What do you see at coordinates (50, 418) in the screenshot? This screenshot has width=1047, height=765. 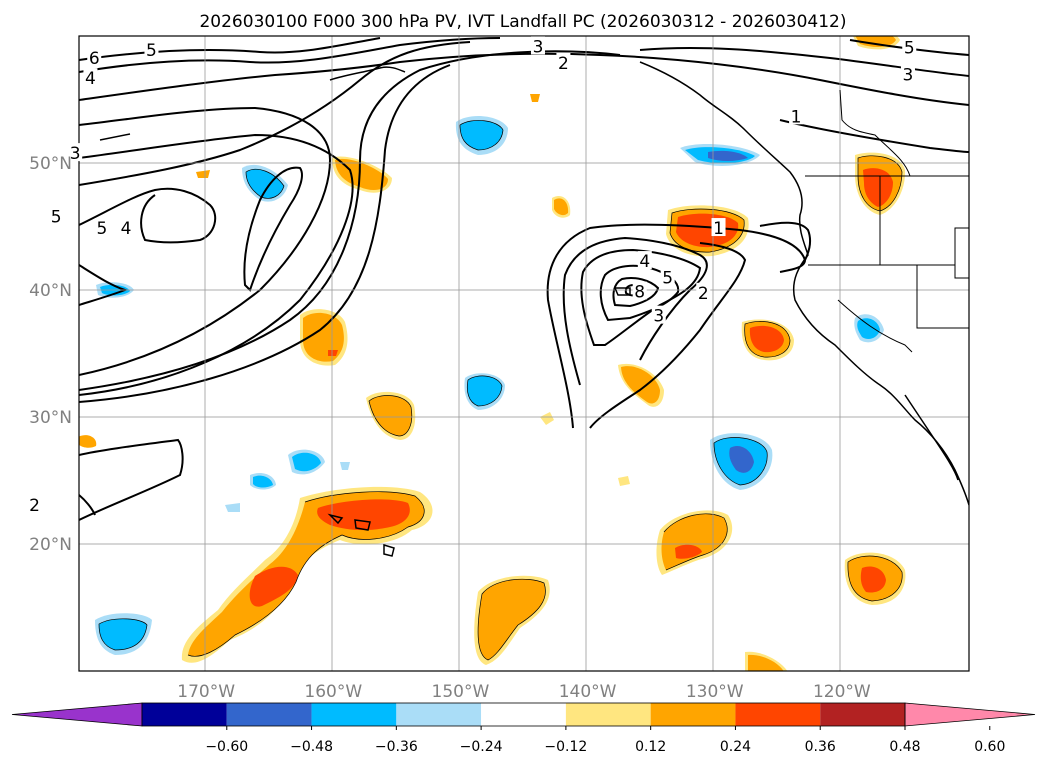 I see `lat-tick-label: 30°N` at bounding box center [50, 418].